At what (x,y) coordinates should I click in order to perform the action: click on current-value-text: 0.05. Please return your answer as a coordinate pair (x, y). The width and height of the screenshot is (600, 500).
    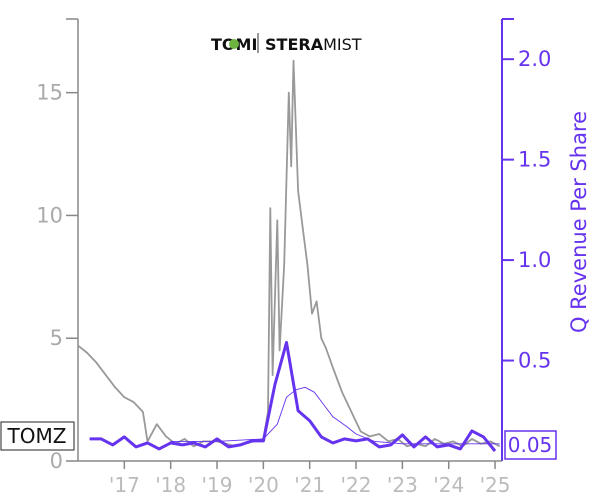
    Looking at the image, I should click on (530, 445).